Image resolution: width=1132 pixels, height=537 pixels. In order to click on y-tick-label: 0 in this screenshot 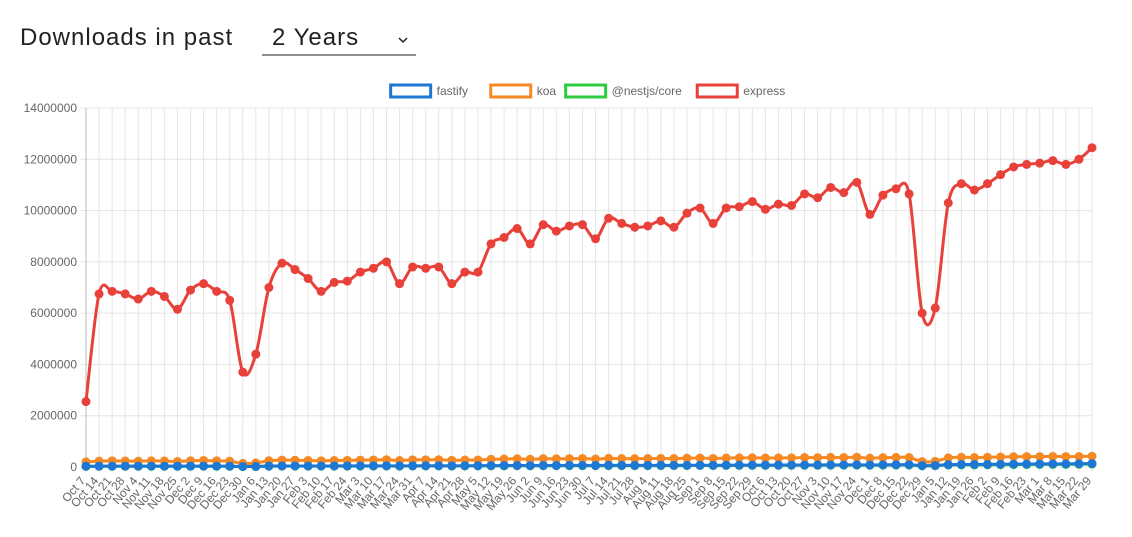, I will do `click(73, 467)`.